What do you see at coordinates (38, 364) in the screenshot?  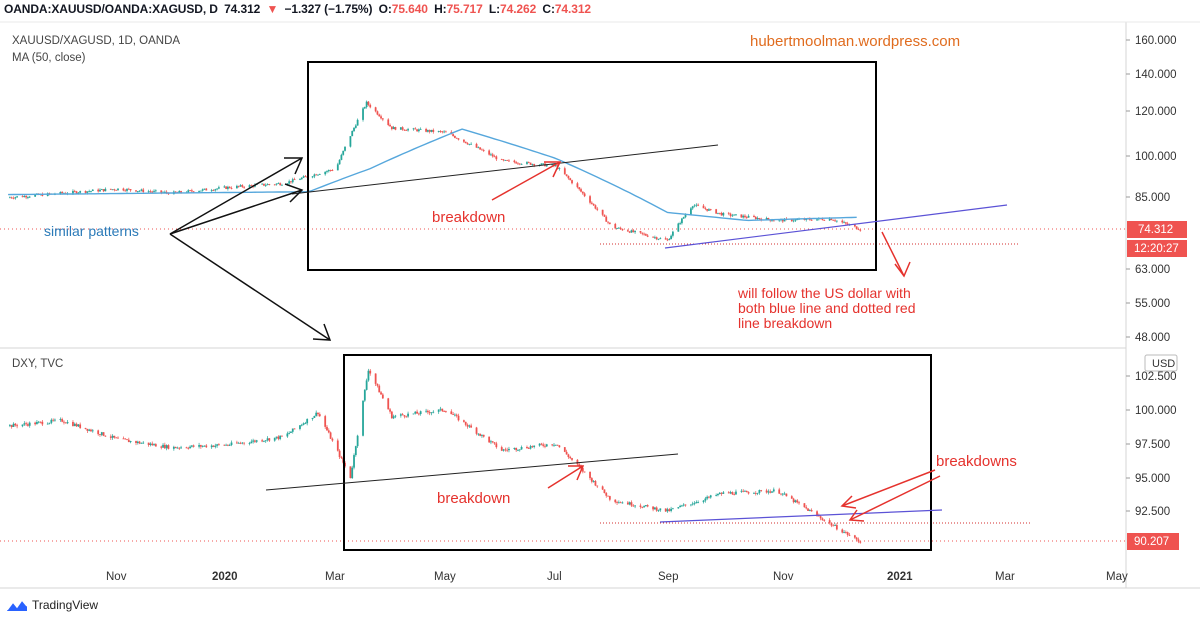 I see `bottom-pane-title: DXY, TVC` at bounding box center [38, 364].